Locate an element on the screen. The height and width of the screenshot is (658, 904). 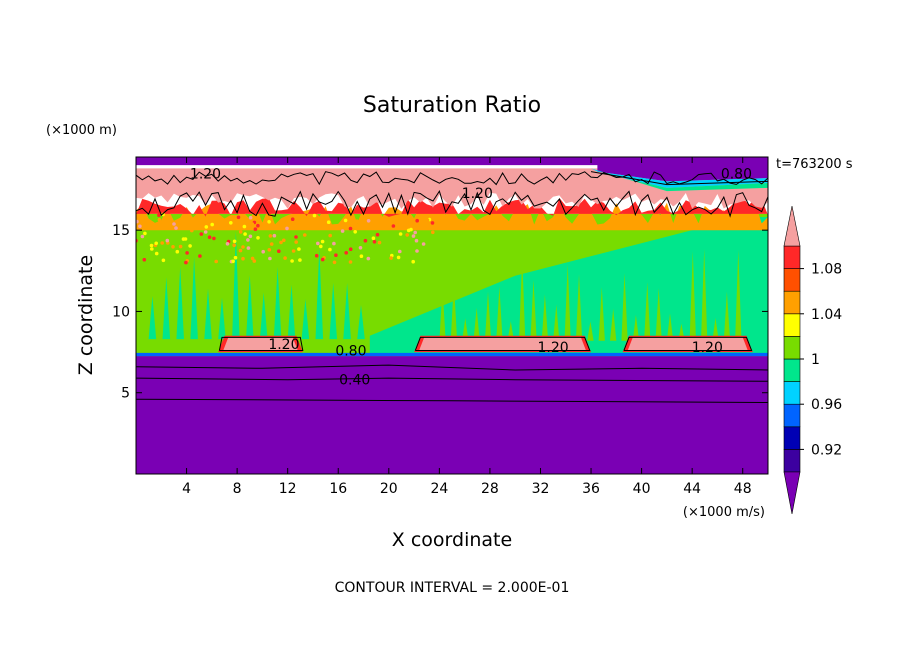
field-dry-lower is located at coordinates (452, 415).